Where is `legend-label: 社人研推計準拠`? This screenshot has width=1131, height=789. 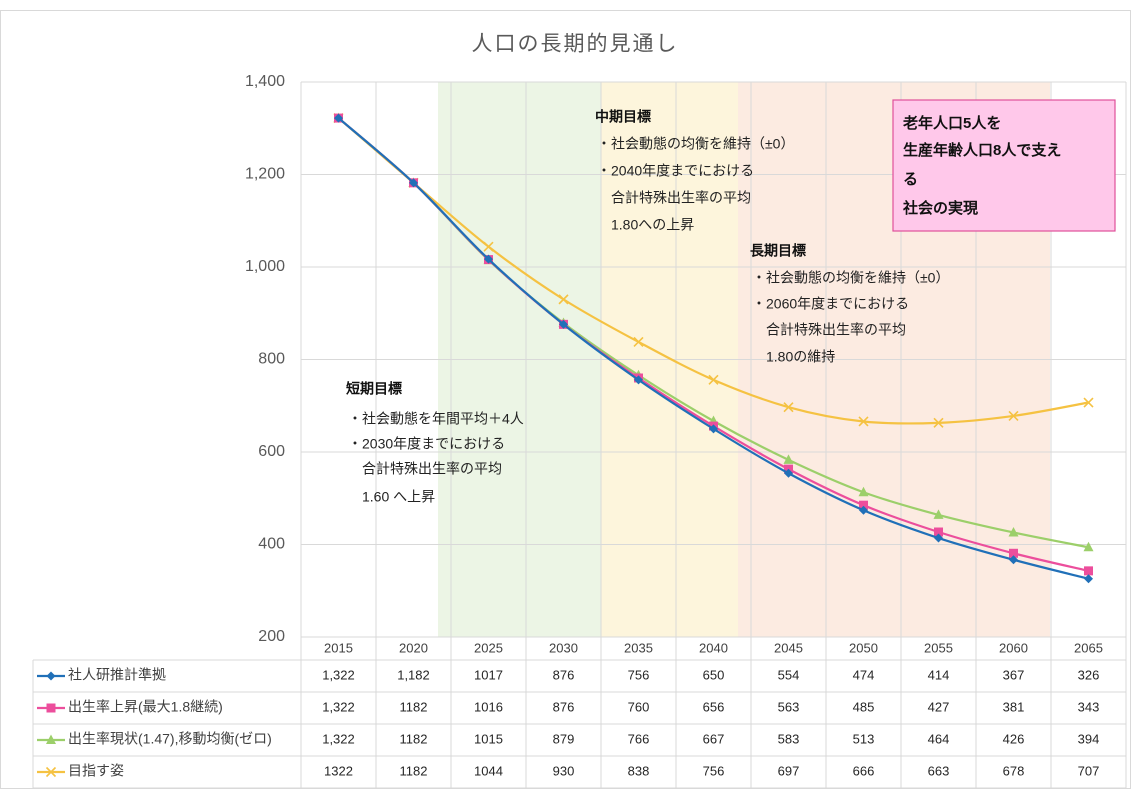 legend-label: 社人研推計準拠 is located at coordinates (117, 675).